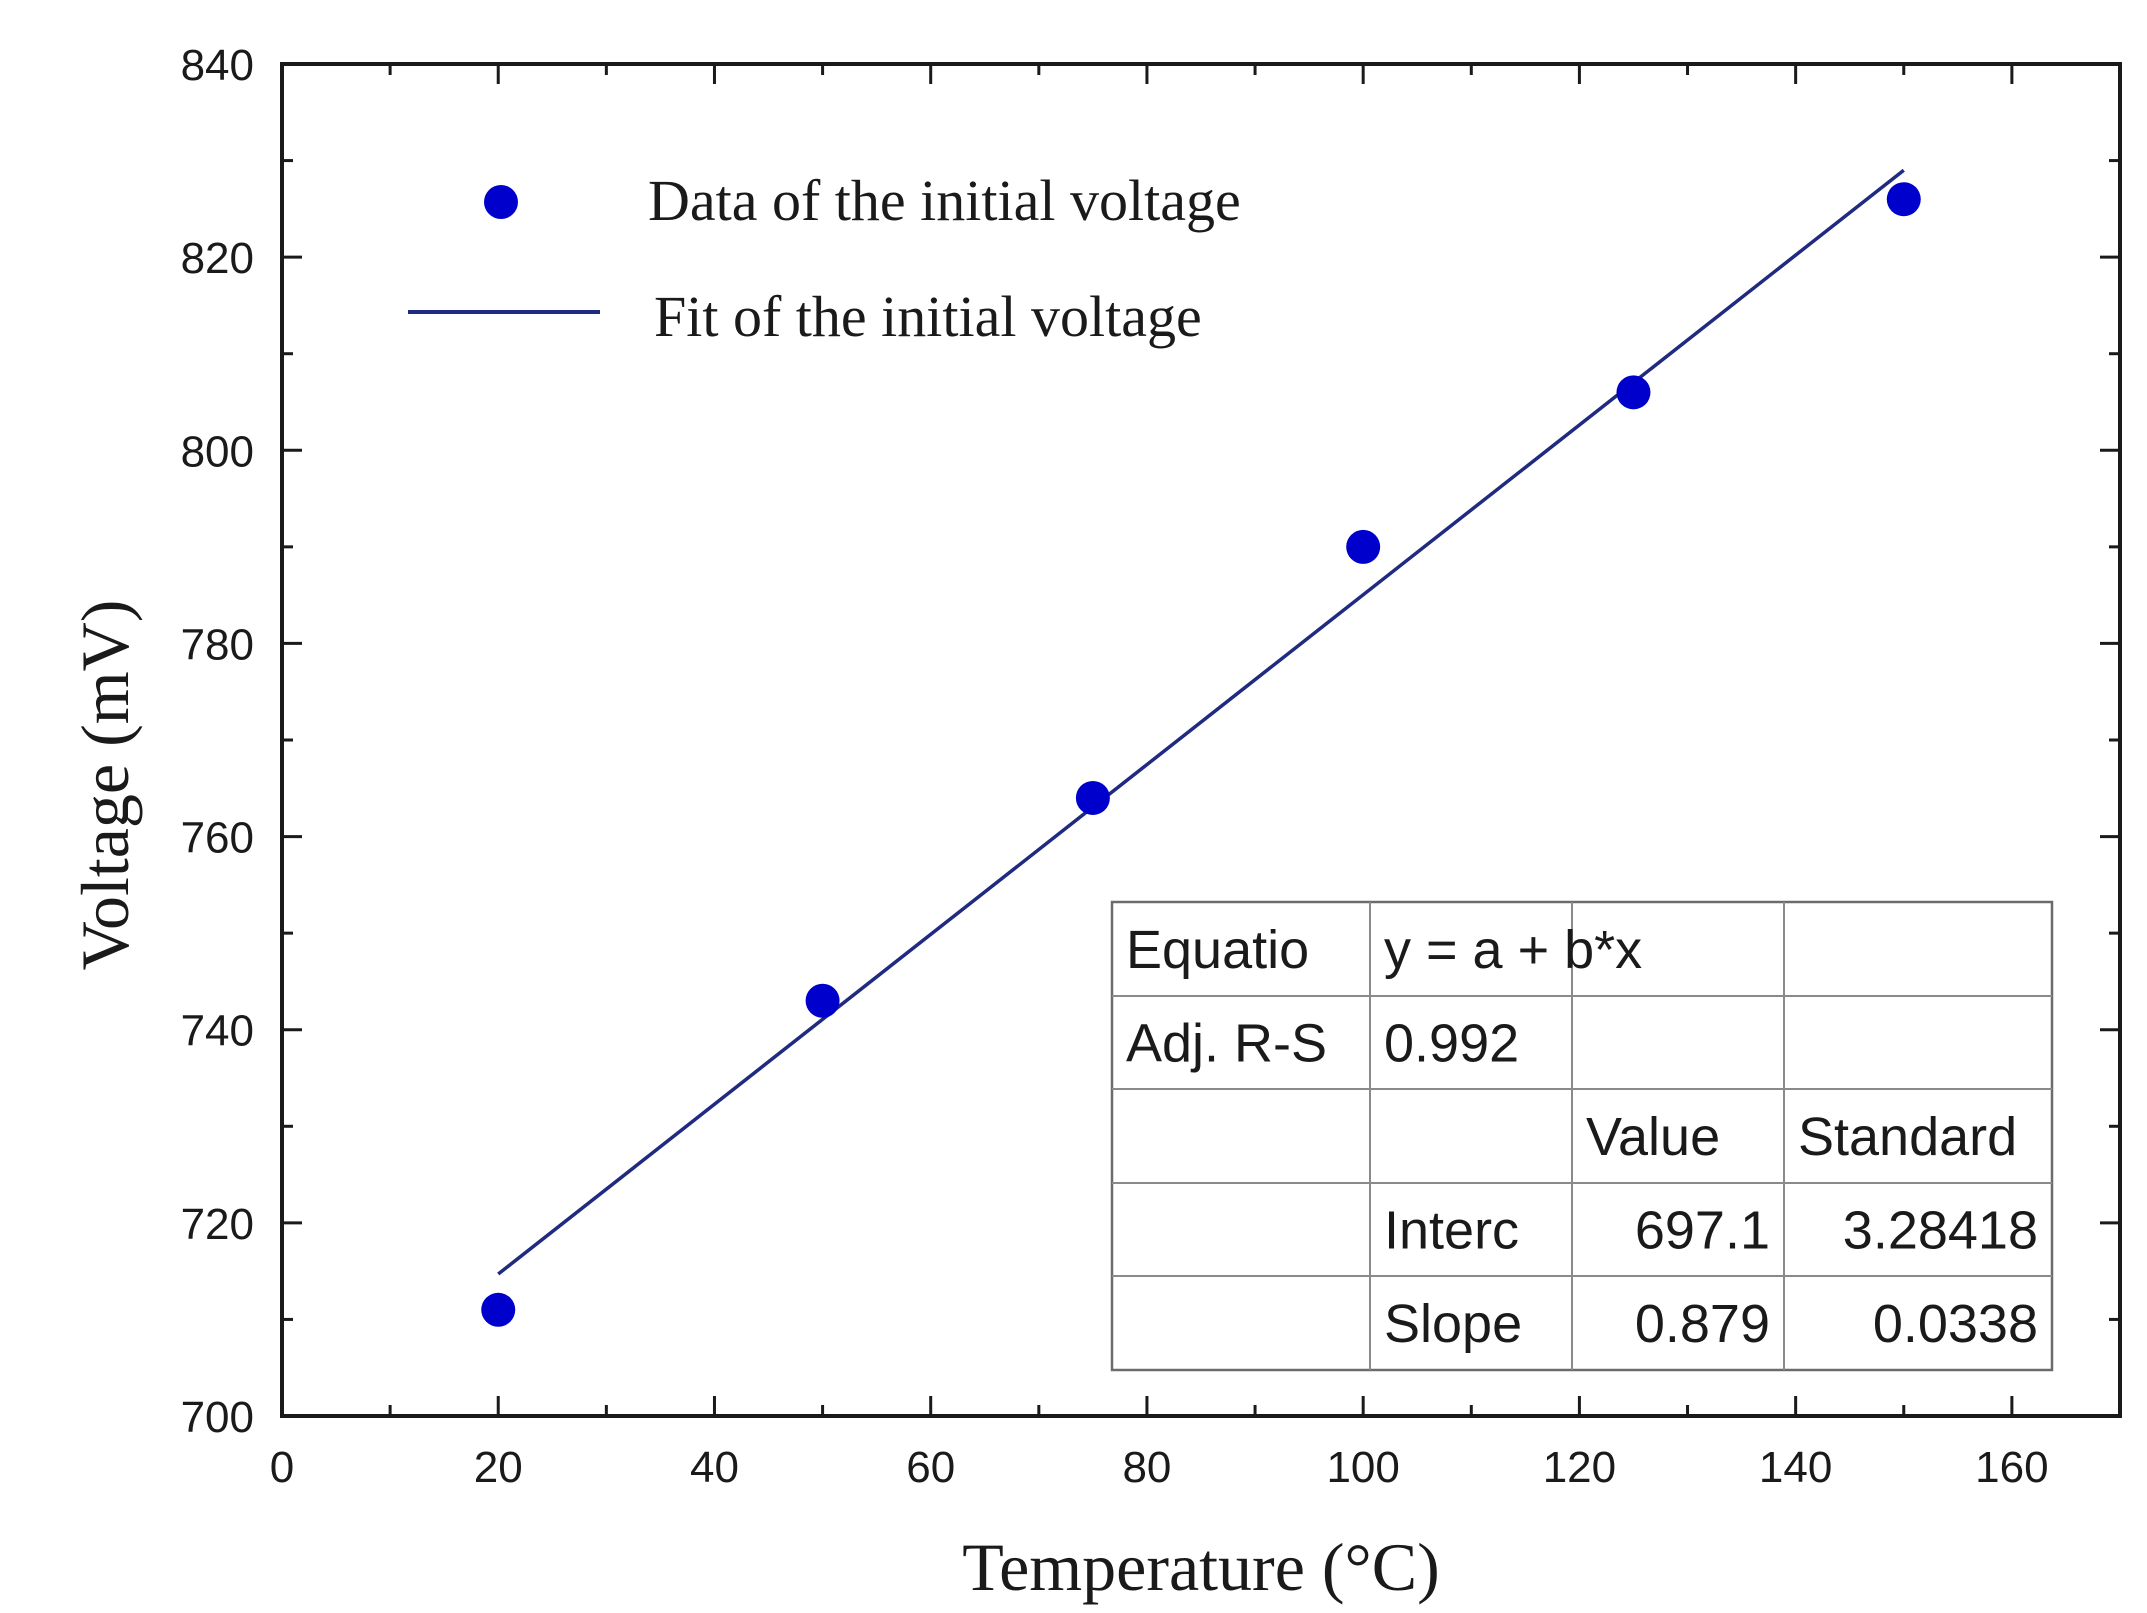  What do you see at coordinates (1653, 1137) in the screenshot?
I see `table-cell: Value` at bounding box center [1653, 1137].